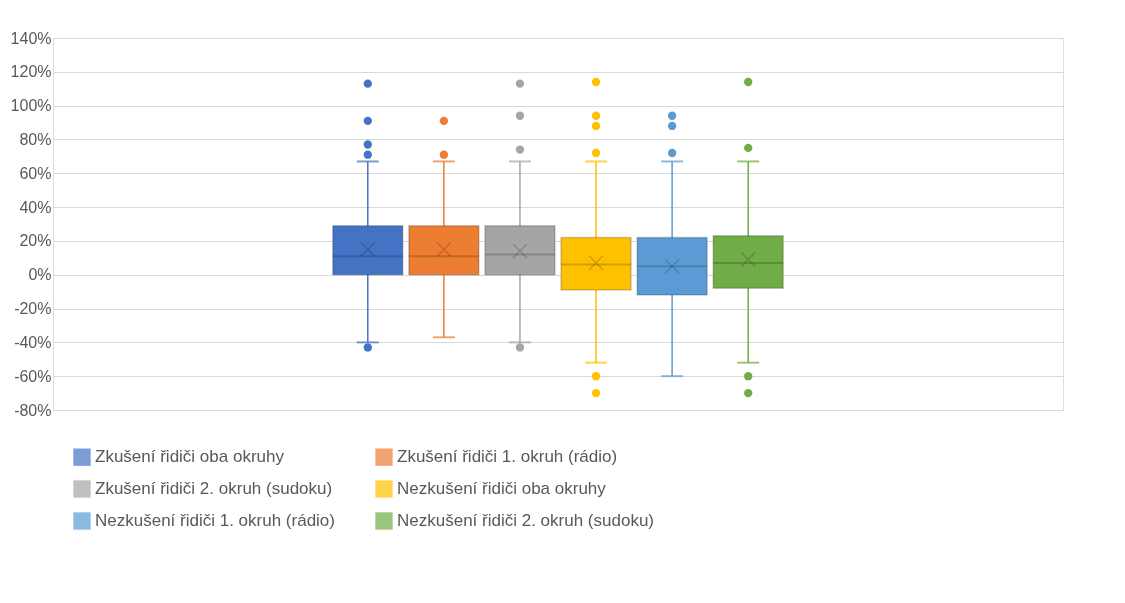 Image resolution: width=1125 pixels, height=603 pixels. What do you see at coordinates (33, 410) in the screenshot?
I see `y-tick-label: -80%` at bounding box center [33, 410].